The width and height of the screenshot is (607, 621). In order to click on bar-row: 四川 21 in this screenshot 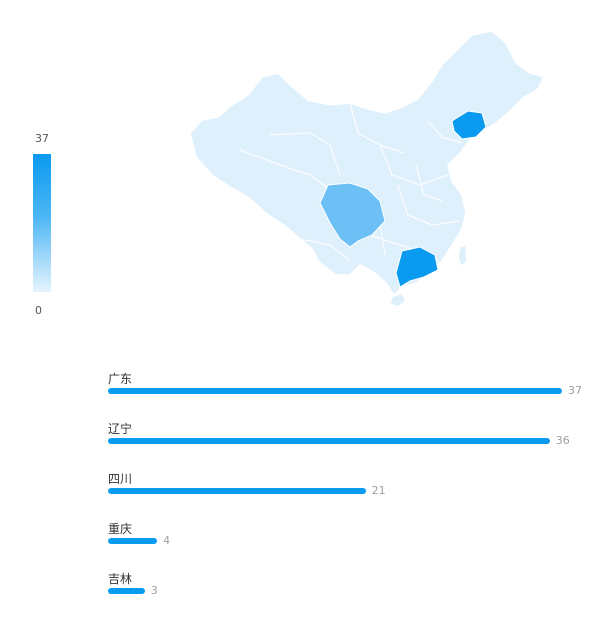, I will do `click(348, 491)`.